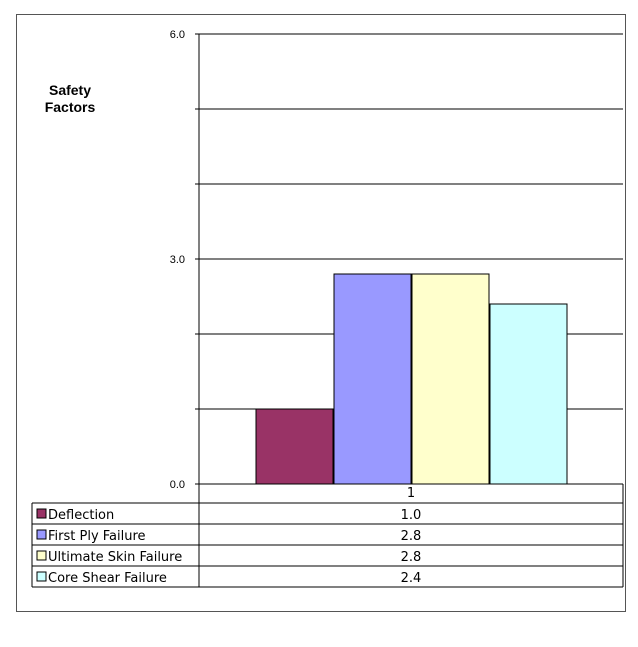 The image size is (638, 647). I want to click on legend-label: Ultimate Skin Failure, so click(115, 557).